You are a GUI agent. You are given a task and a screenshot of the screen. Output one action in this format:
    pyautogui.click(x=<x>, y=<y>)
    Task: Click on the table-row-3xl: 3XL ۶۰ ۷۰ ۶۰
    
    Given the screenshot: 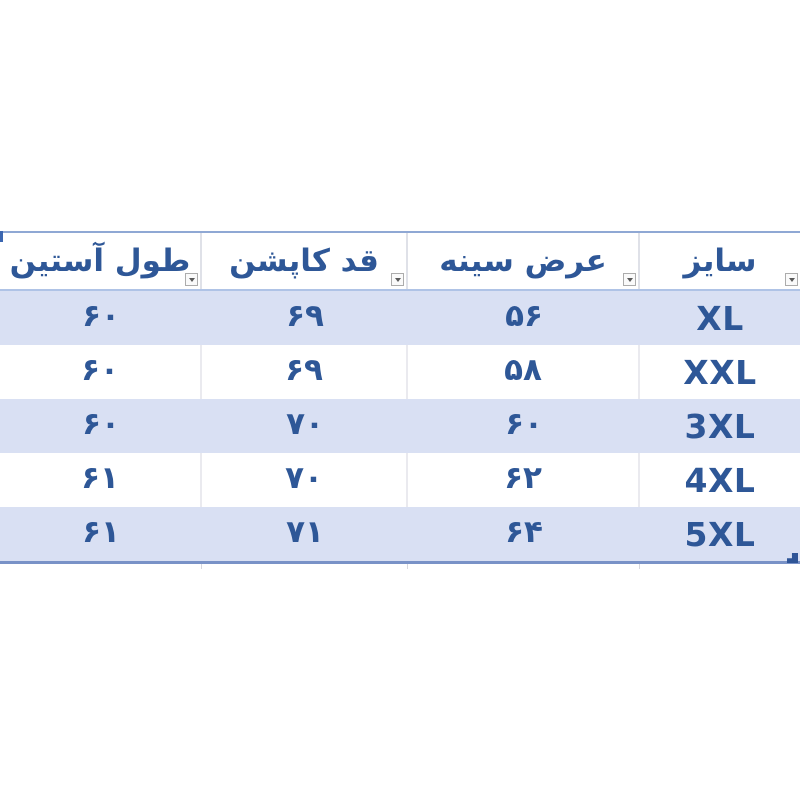 What is the action you would take?
    pyautogui.click(x=400, y=426)
    